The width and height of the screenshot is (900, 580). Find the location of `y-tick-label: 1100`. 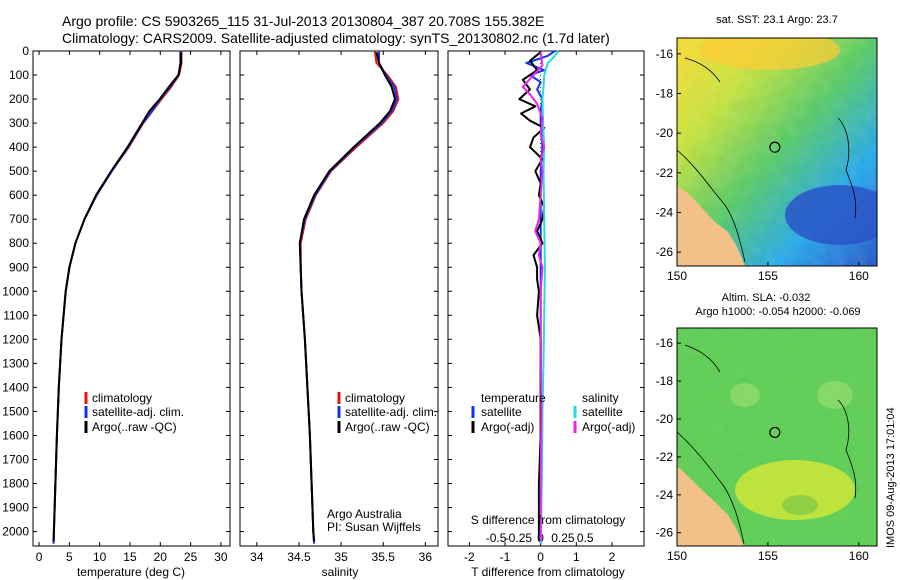

y-tick-label: 1100 is located at coordinates (16, 315).